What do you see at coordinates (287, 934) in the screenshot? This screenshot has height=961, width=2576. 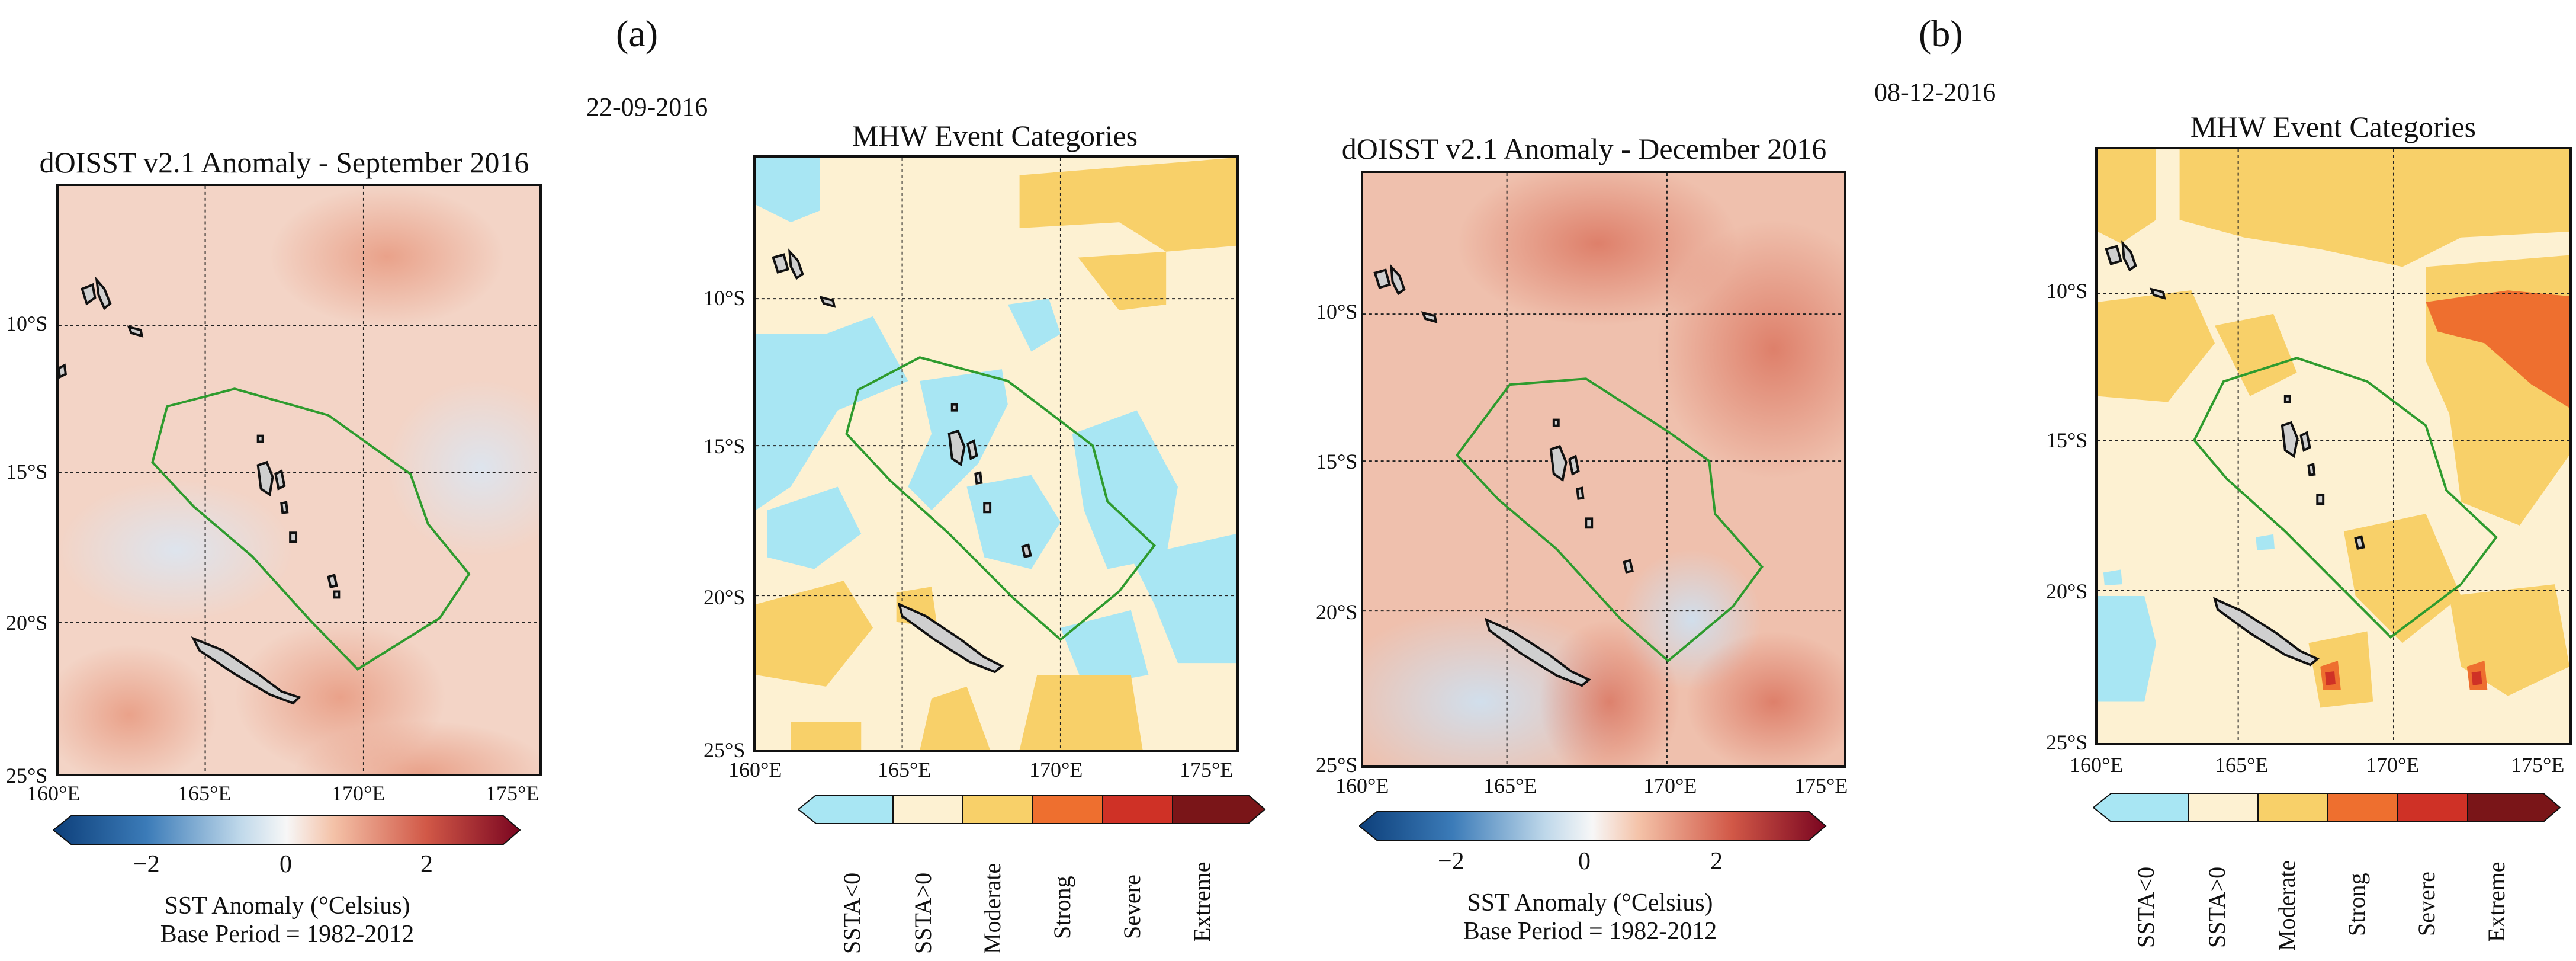 I see `base-period-sep: Base Period = 1982-2012` at bounding box center [287, 934].